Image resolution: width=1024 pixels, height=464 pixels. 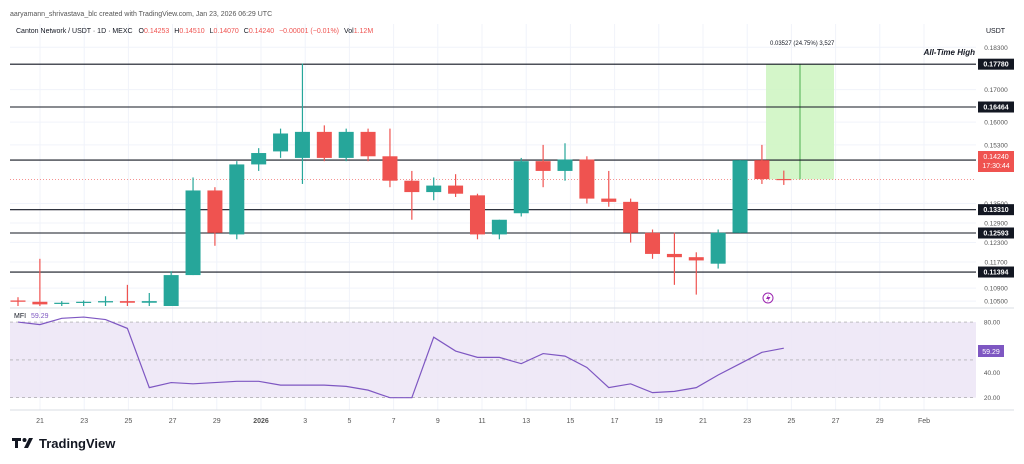 I want to click on price-tick-label: 0.11700, so click(x=995, y=263).